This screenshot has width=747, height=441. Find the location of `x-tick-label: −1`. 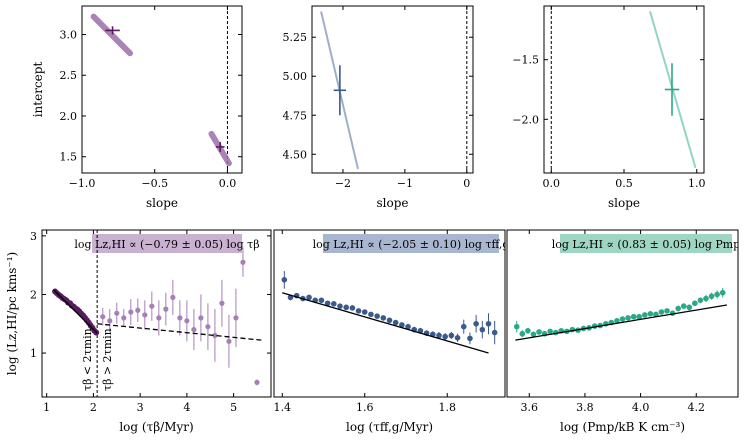

x-tick-label: −1 is located at coordinates (405, 183).